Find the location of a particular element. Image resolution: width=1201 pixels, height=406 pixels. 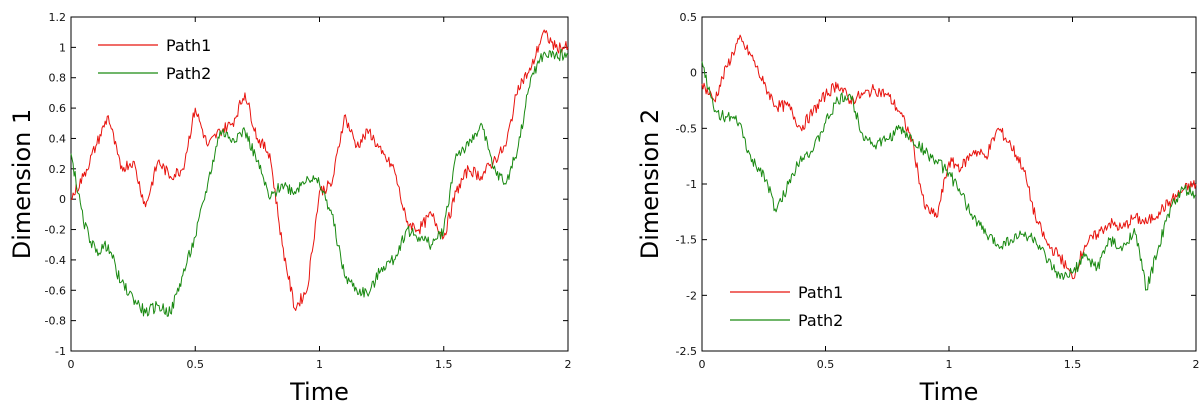

y-tick-label: -0.5 is located at coordinates (686, 128).